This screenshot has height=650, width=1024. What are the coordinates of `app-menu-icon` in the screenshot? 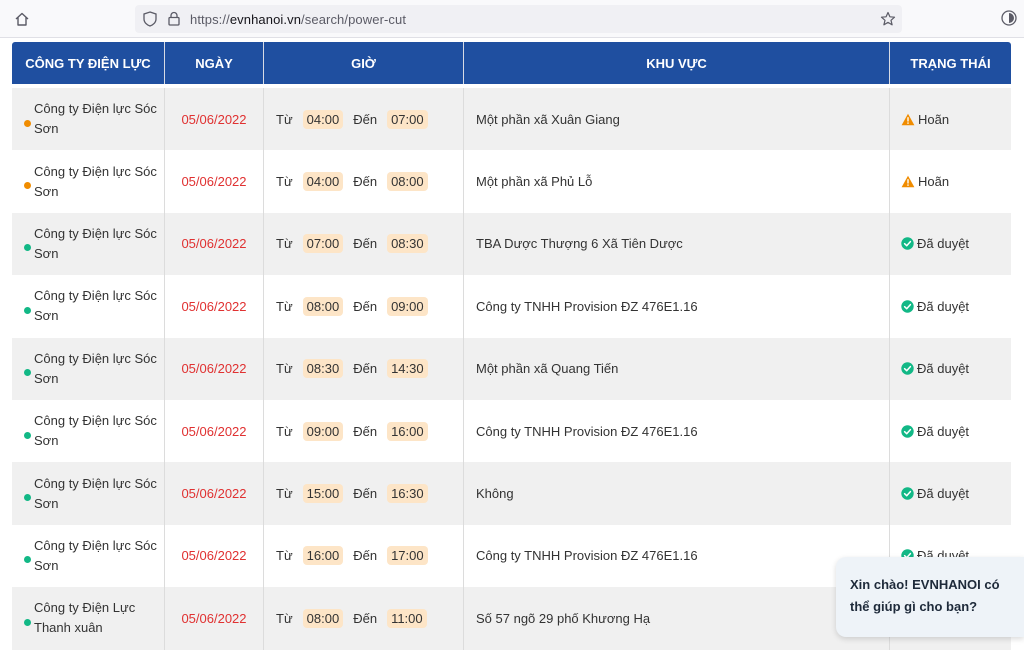 It's located at (1010, 19).